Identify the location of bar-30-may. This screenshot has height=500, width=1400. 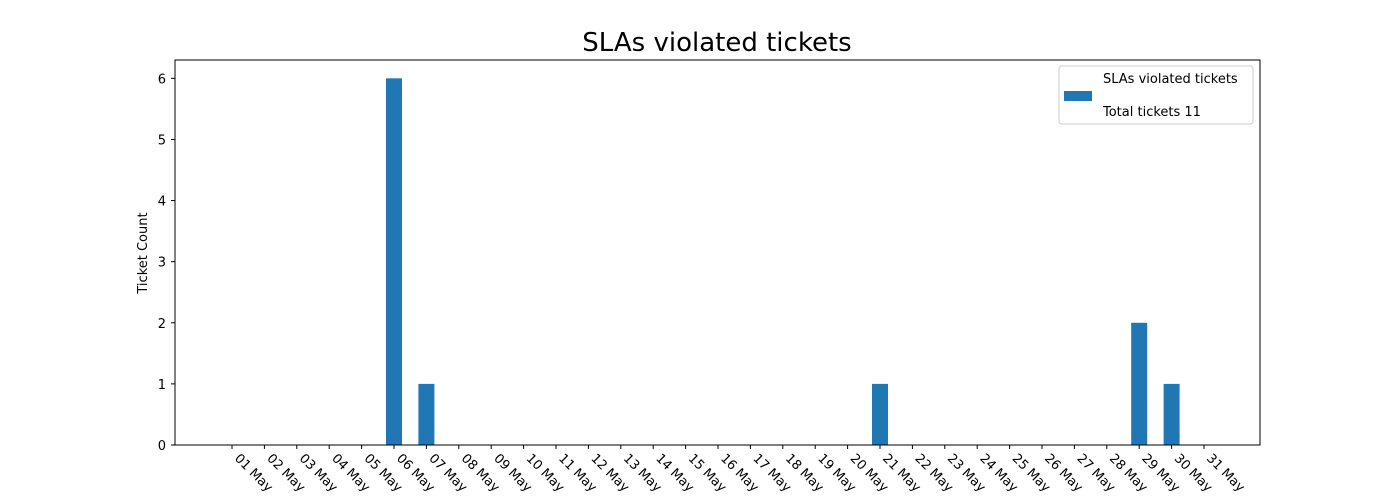
(1171, 414).